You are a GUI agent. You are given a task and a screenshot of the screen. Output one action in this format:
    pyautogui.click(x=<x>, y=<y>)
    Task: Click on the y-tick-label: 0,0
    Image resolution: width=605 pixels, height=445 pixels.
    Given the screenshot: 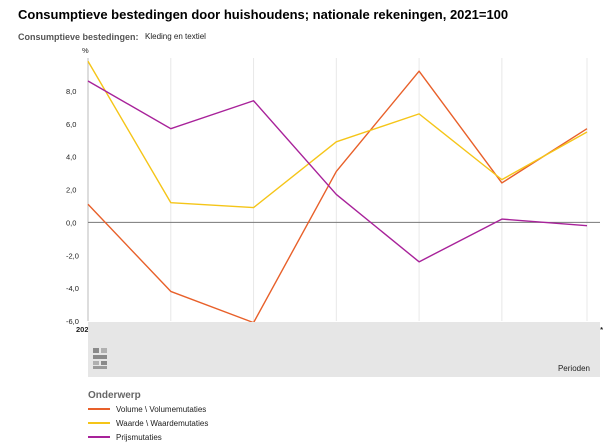 What is the action you would take?
    pyautogui.click(x=71, y=222)
    